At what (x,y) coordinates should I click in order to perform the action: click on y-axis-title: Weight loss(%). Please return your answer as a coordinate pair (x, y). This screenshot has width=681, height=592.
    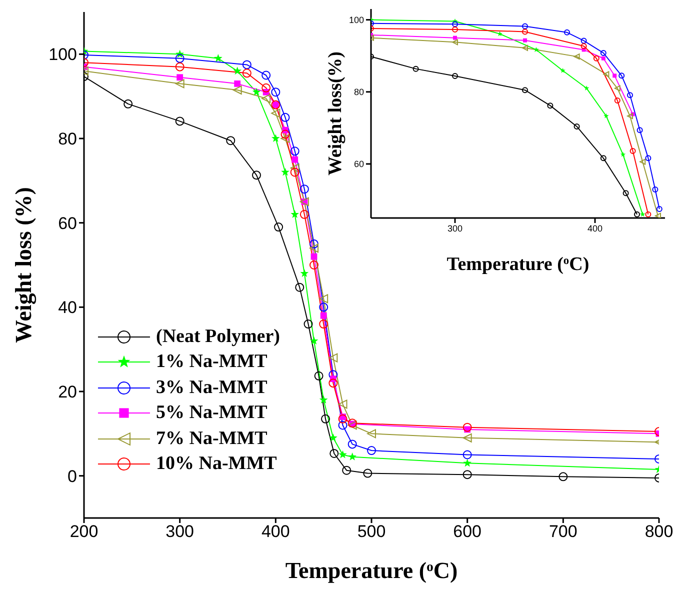
    Looking at the image, I should click on (335, 113).